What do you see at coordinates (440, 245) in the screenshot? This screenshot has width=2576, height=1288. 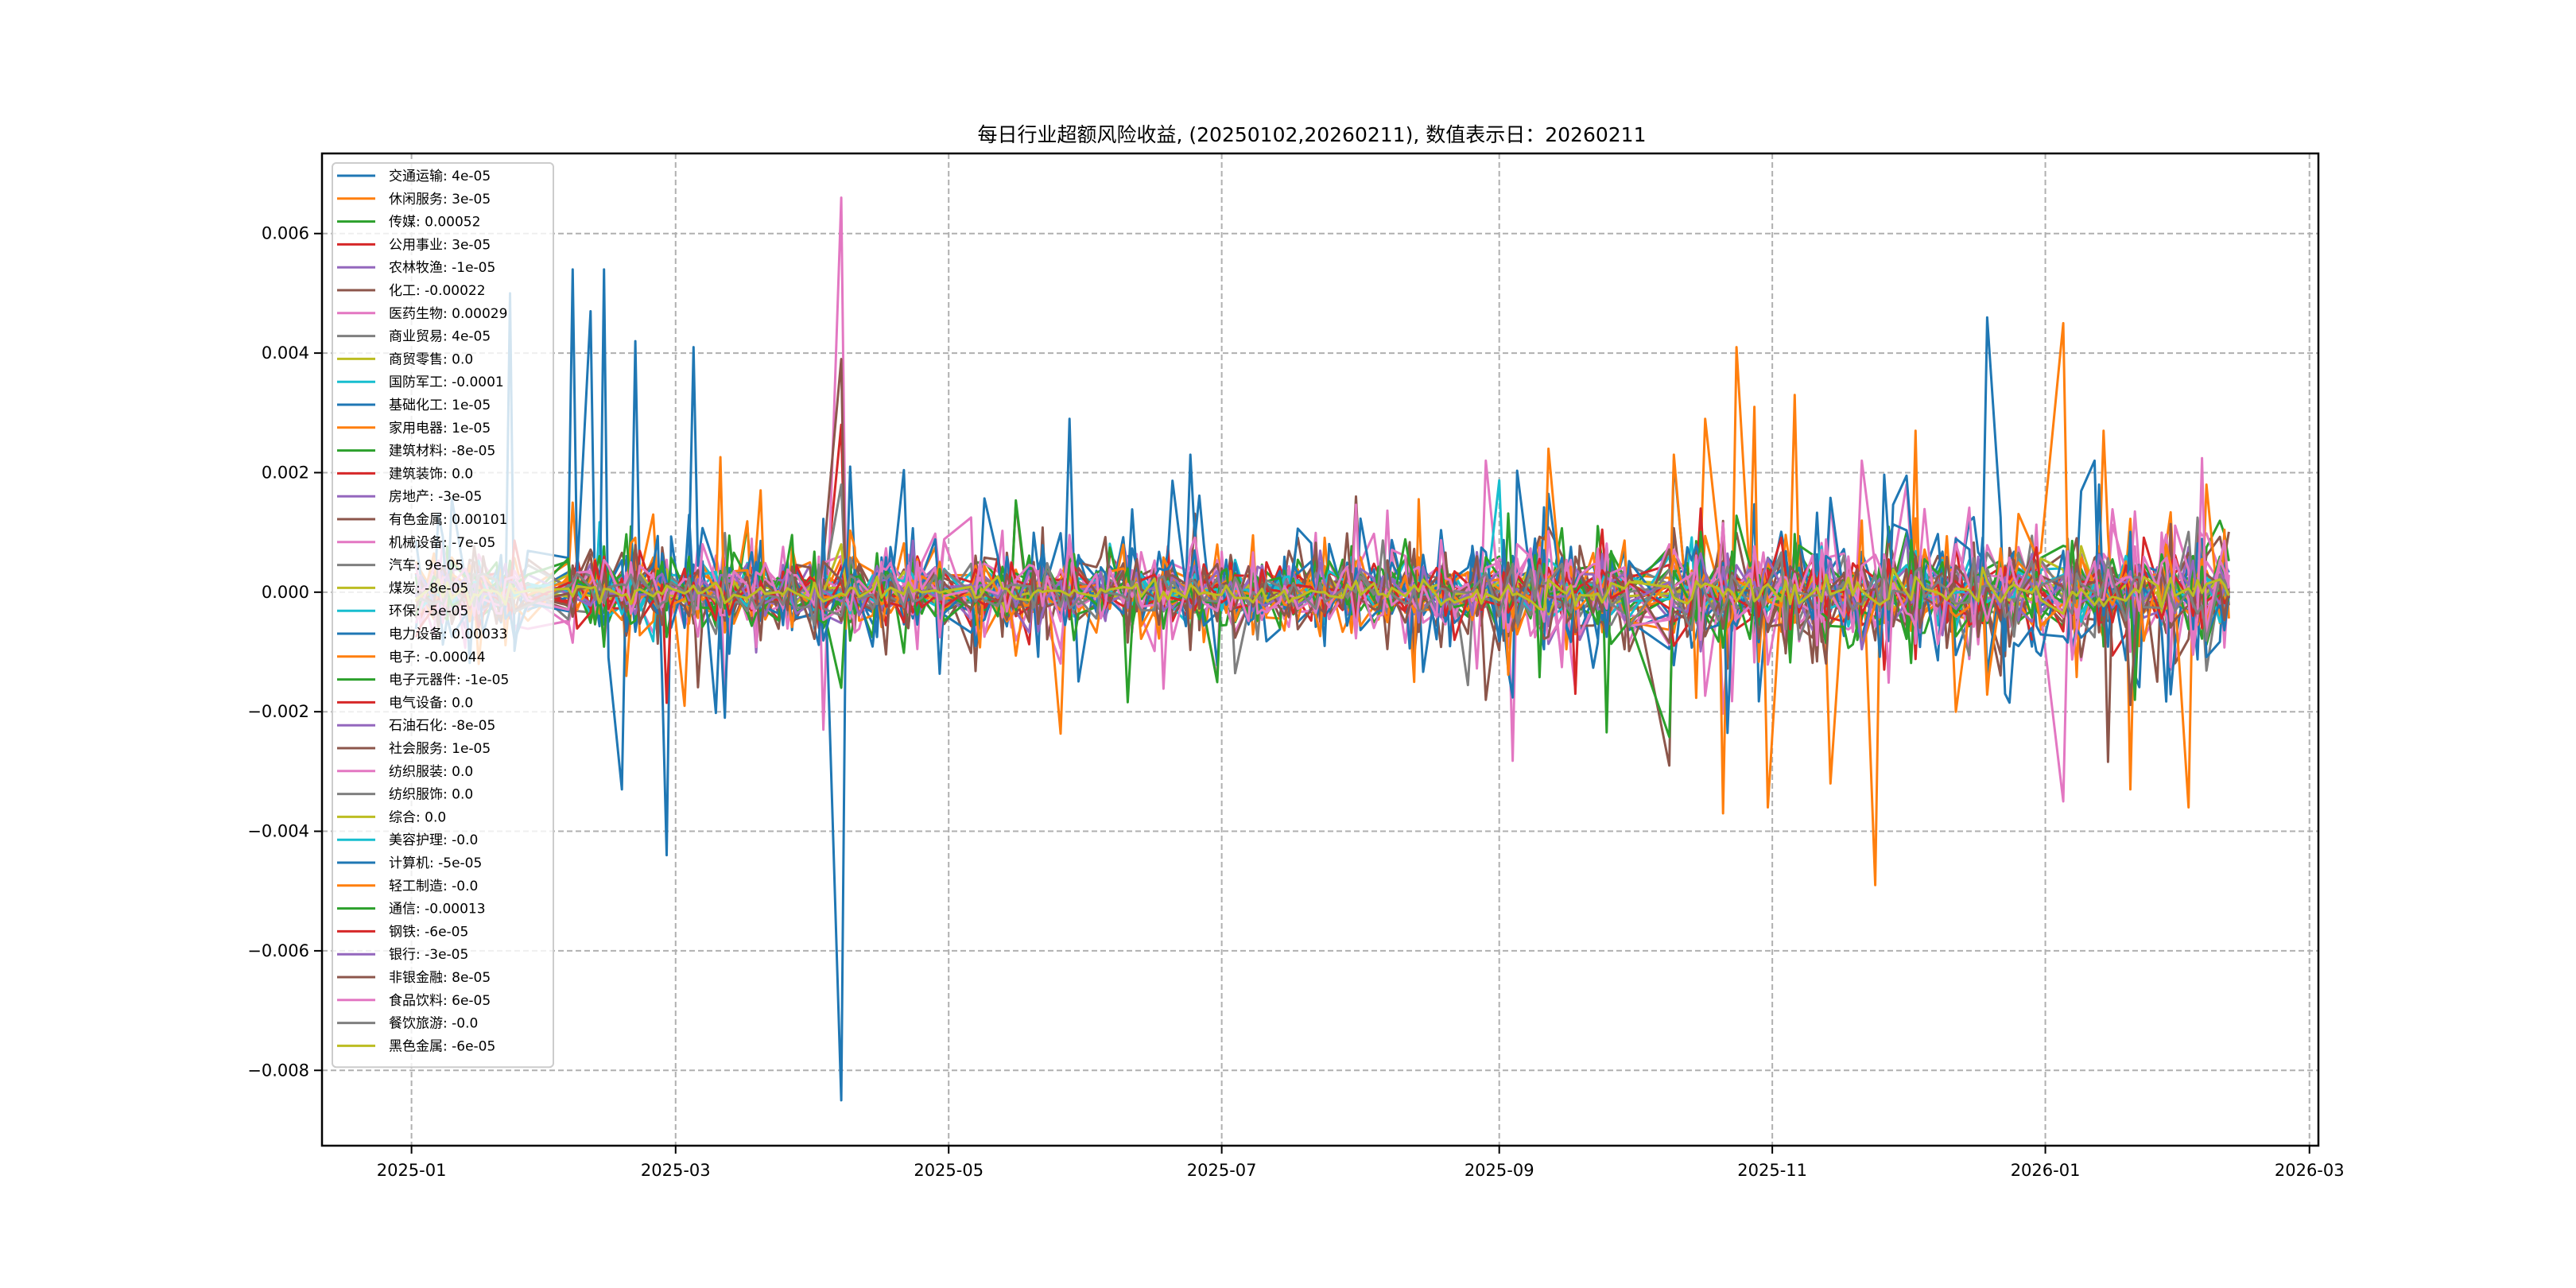 I see `legend-label: 公用事业: 3e-05` at bounding box center [440, 245].